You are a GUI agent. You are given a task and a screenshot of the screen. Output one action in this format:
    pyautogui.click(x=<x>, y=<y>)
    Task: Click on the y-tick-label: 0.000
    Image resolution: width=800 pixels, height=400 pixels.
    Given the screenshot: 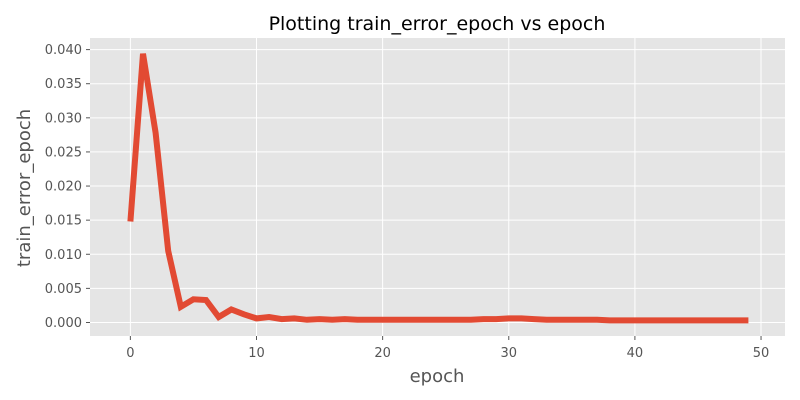 What is the action you would take?
    pyautogui.click(x=63, y=323)
    